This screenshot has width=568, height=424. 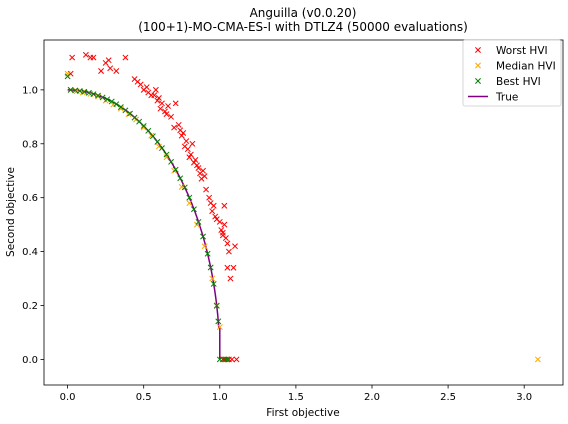 I want to click on legend-label-best-hvi: Best HVI, so click(x=518, y=82).